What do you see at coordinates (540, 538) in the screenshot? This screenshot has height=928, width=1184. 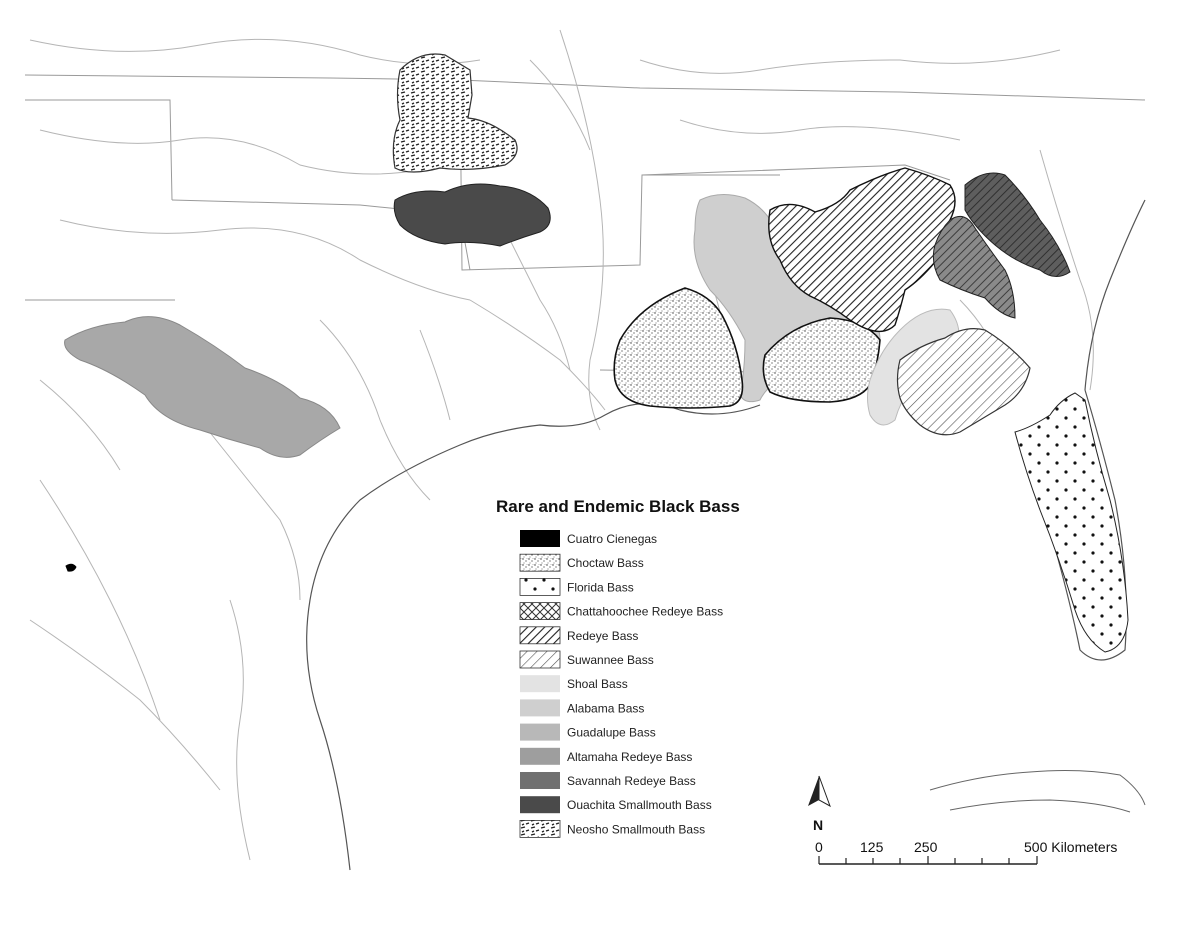 I see `legend-swatch-cuatro-cienegas` at bounding box center [540, 538].